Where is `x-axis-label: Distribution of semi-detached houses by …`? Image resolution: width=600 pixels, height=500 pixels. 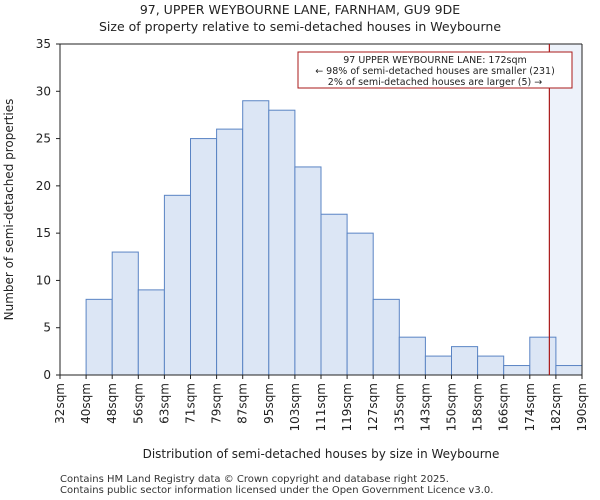 x-axis-label: Distribution of semi-detached houses by … is located at coordinates (321, 454).